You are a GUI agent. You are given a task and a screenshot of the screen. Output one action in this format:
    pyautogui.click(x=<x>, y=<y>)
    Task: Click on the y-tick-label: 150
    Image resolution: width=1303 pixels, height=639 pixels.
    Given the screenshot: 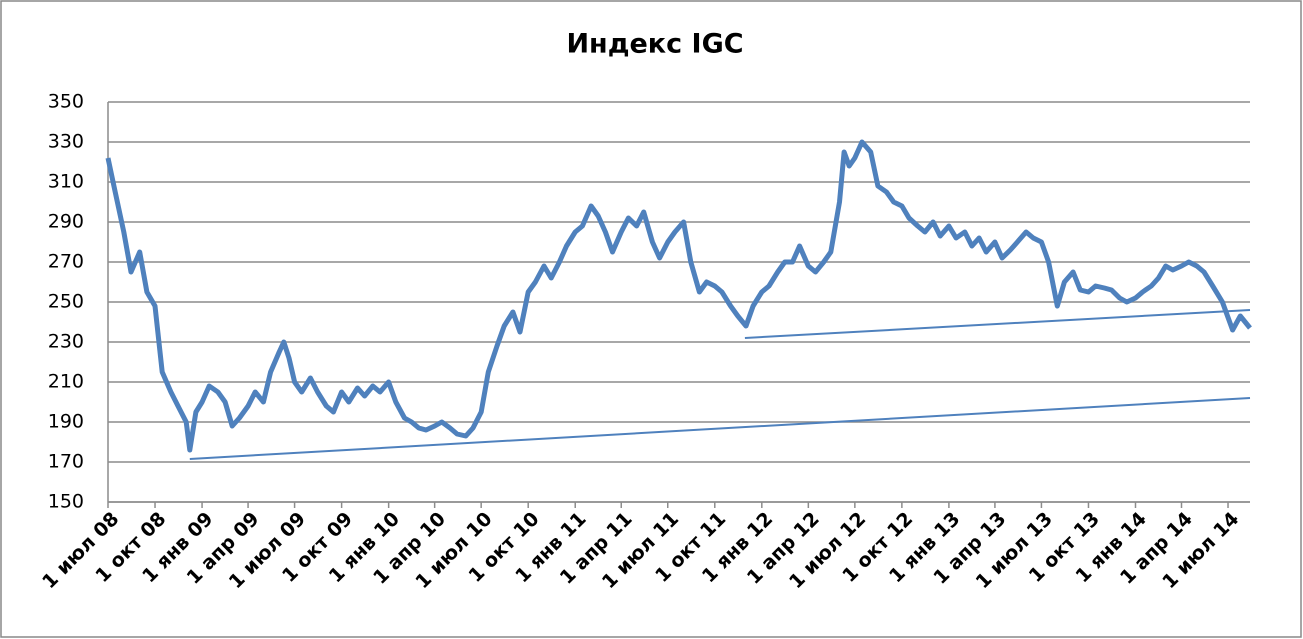 What is the action you would take?
    pyautogui.click(x=66, y=502)
    